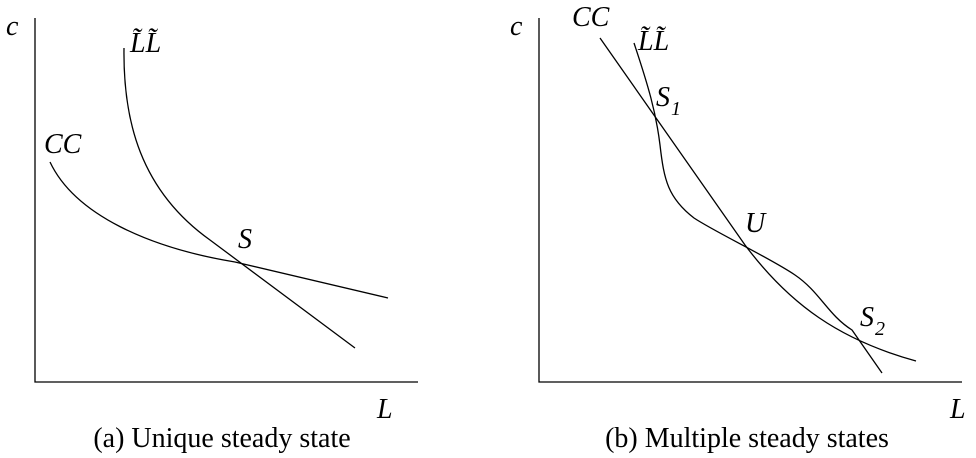 The height and width of the screenshot is (458, 976). I want to click on panel-a-cc-label: CC, so click(63, 144).